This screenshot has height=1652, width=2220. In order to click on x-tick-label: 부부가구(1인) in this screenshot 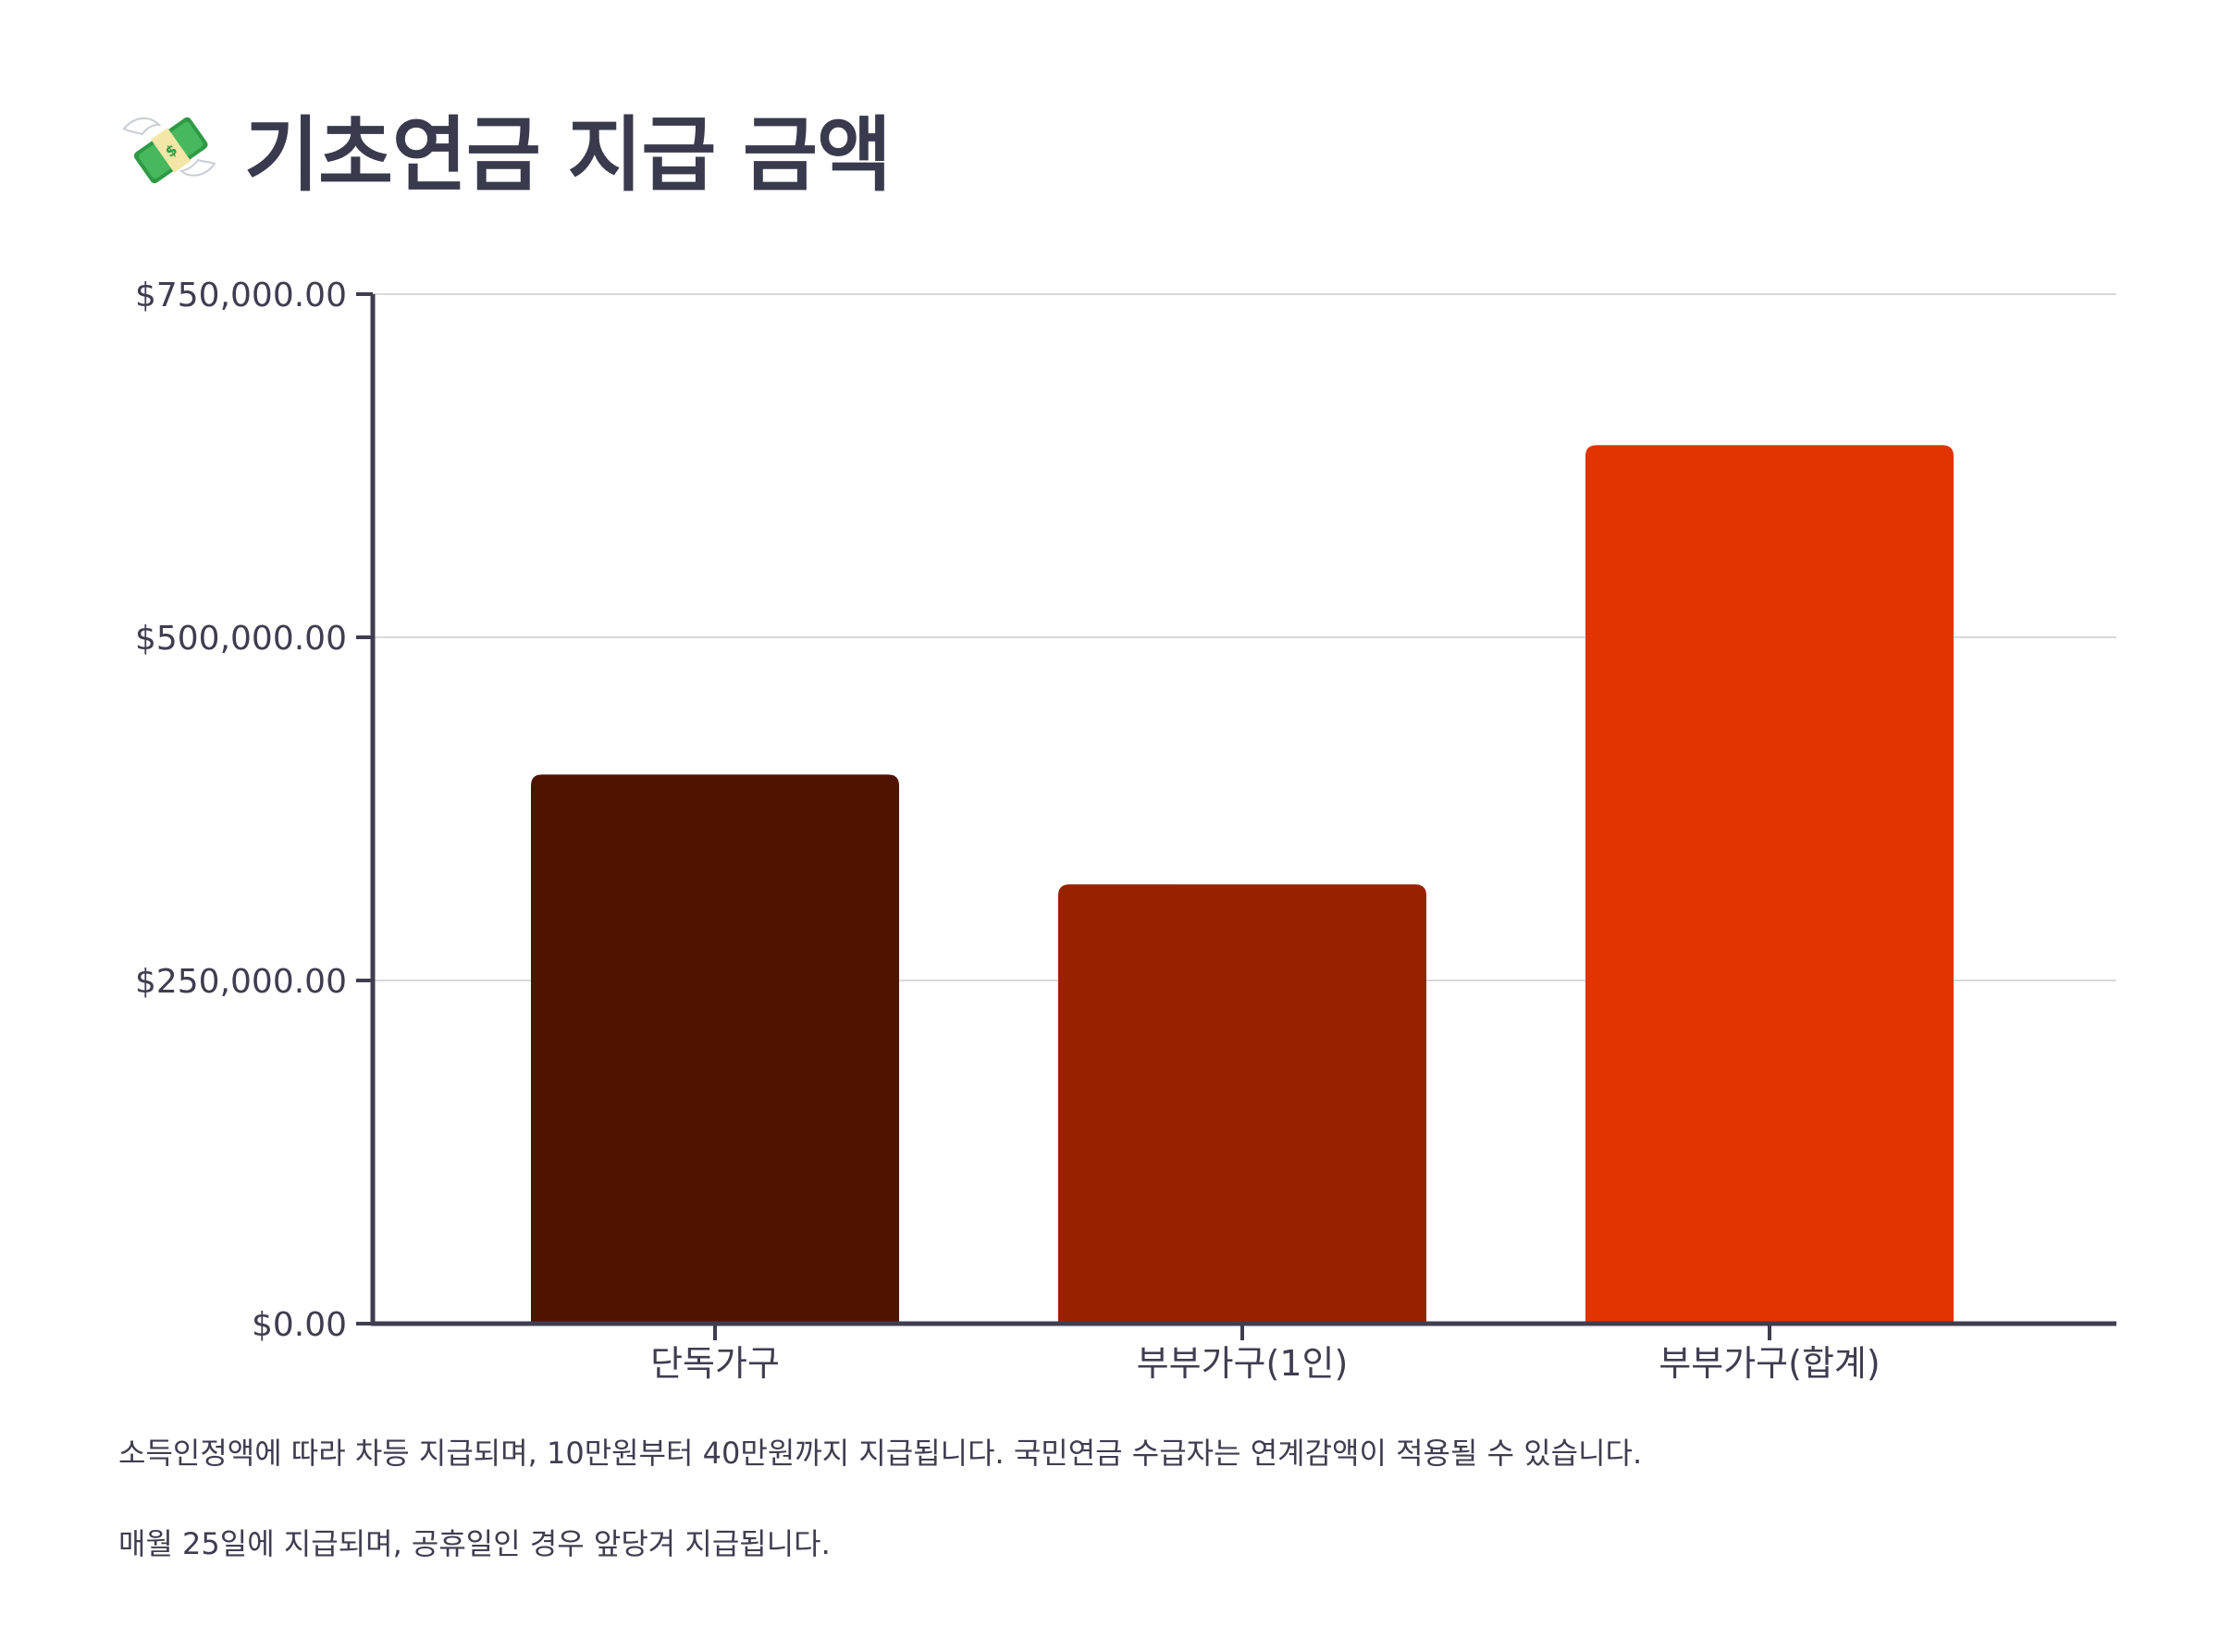, I will do `click(1243, 1364)`.